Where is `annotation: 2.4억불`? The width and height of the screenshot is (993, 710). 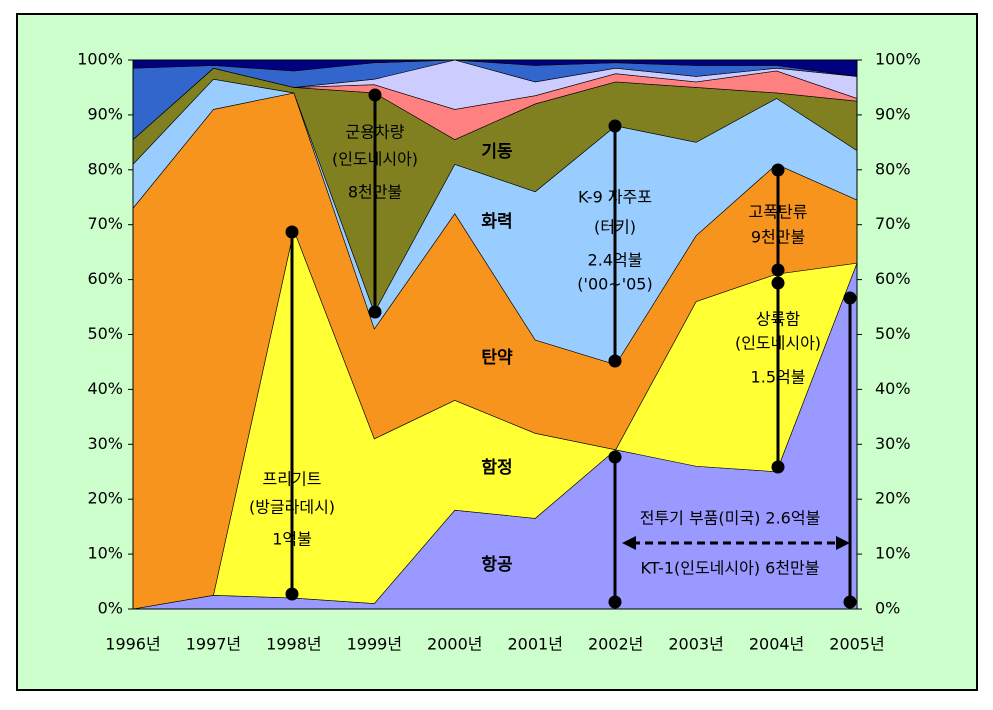
annotation: 2.4억불 is located at coordinates (615, 260).